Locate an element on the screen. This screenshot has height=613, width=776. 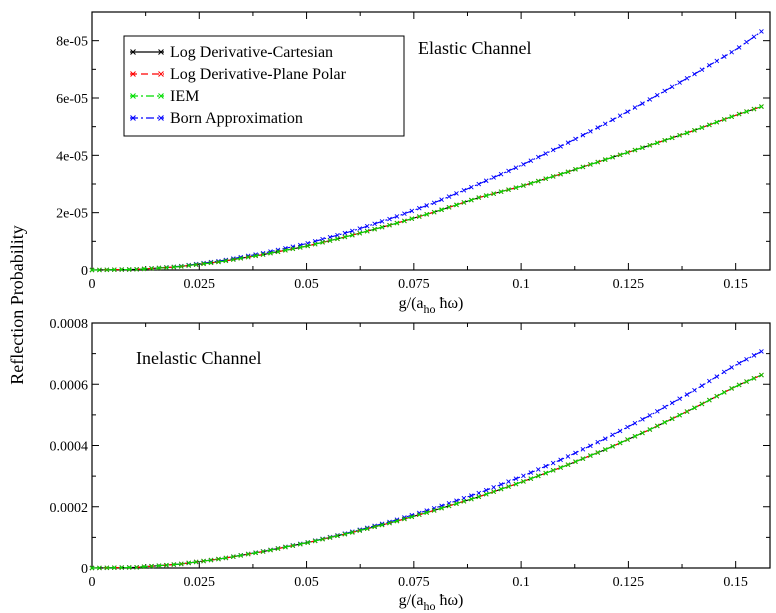
x-tick-label: 0 is located at coordinates (92, 284).